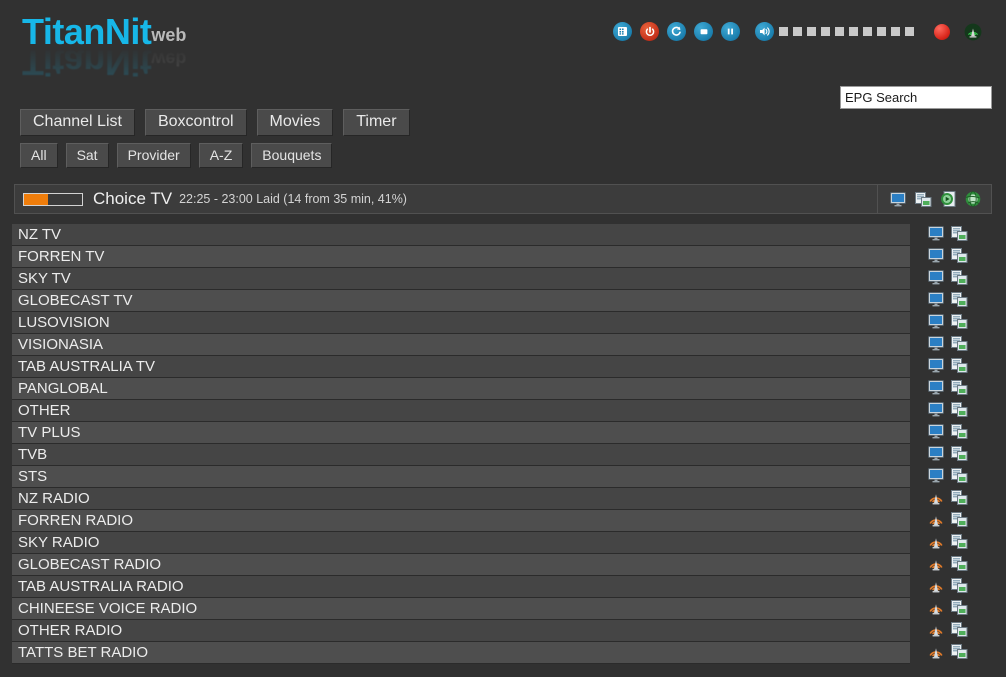  I want to click on channel-row: OTHER, so click(503, 411).